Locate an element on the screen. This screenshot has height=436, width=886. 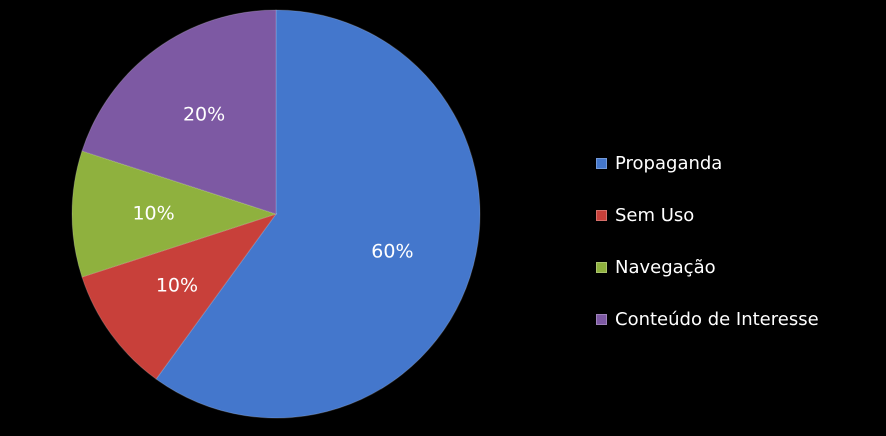
legend-item-navegacao: Navegação is located at coordinates (740, 267).